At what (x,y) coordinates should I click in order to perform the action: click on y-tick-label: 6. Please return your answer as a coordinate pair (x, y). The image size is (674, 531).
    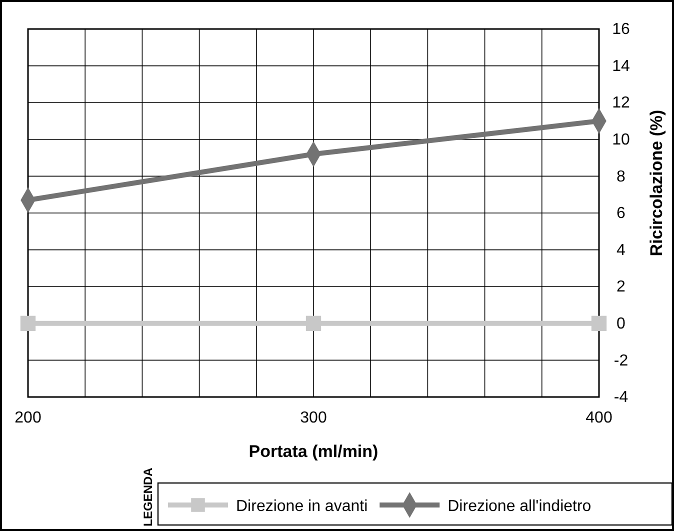
    Looking at the image, I should click on (621, 213).